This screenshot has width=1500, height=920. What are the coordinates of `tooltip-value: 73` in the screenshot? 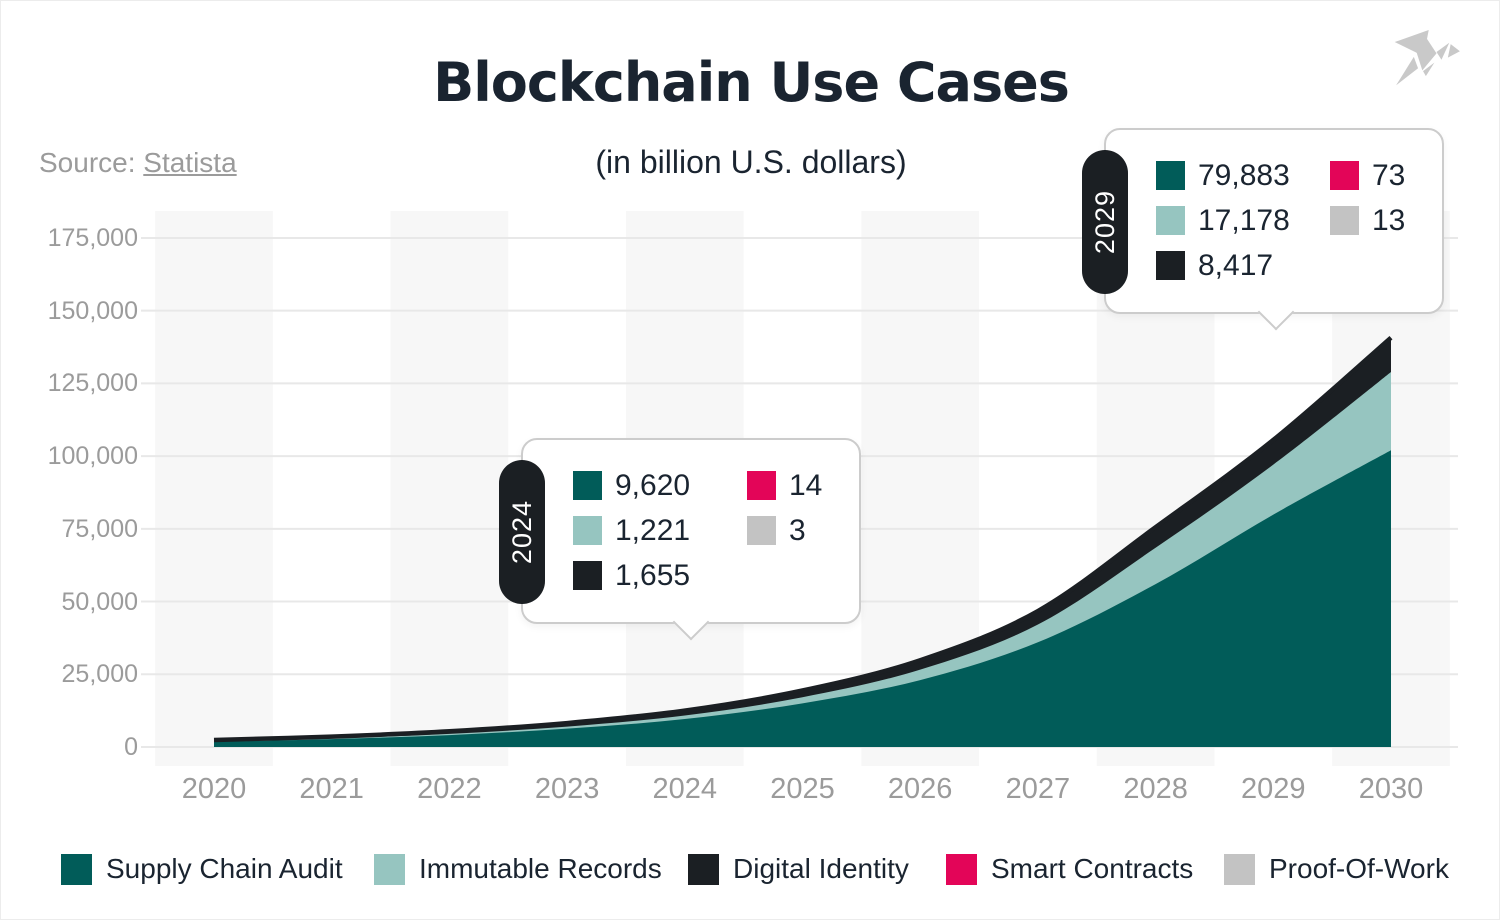 It's located at (1389, 175).